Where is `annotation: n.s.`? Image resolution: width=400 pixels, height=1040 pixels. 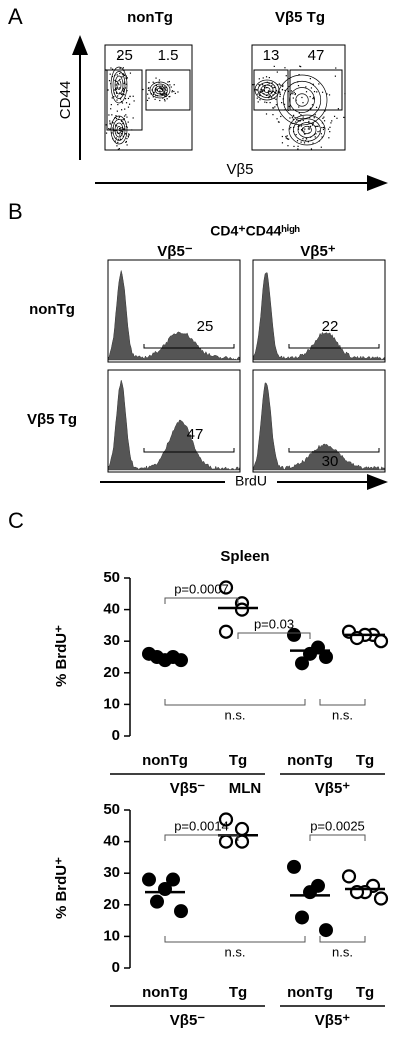
annotation: n.s. is located at coordinates (235, 714).